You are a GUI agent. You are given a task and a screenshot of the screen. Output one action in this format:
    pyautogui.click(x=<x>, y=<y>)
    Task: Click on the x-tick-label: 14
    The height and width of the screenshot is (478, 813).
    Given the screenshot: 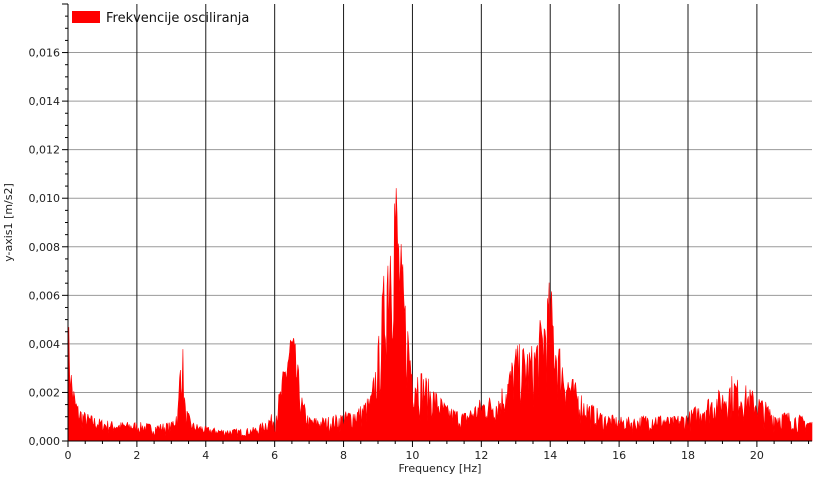 What is the action you would take?
    pyautogui.click(x=550, y=455)
    